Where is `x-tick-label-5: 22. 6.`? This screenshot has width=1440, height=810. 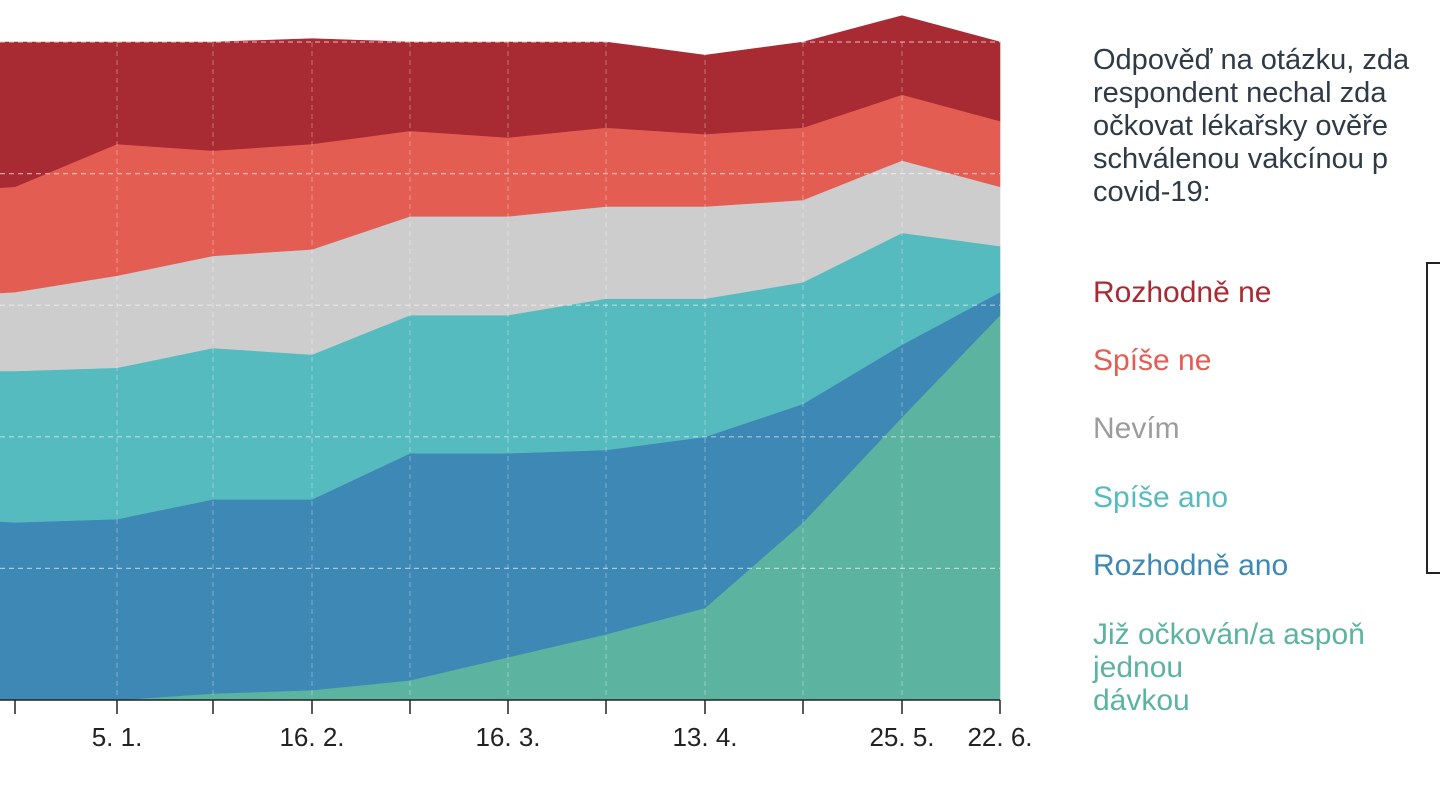 x-tick-label-5: 22. 6. is located at coordinates (999, 737).